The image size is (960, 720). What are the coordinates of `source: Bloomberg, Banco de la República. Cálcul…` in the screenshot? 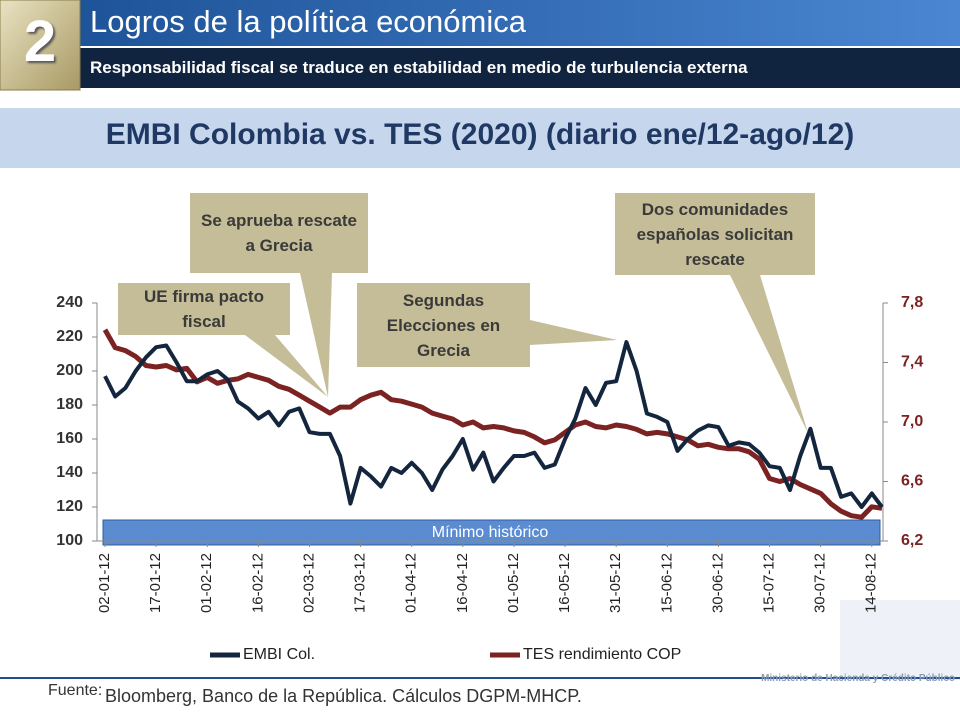 It's located at (343, 696).